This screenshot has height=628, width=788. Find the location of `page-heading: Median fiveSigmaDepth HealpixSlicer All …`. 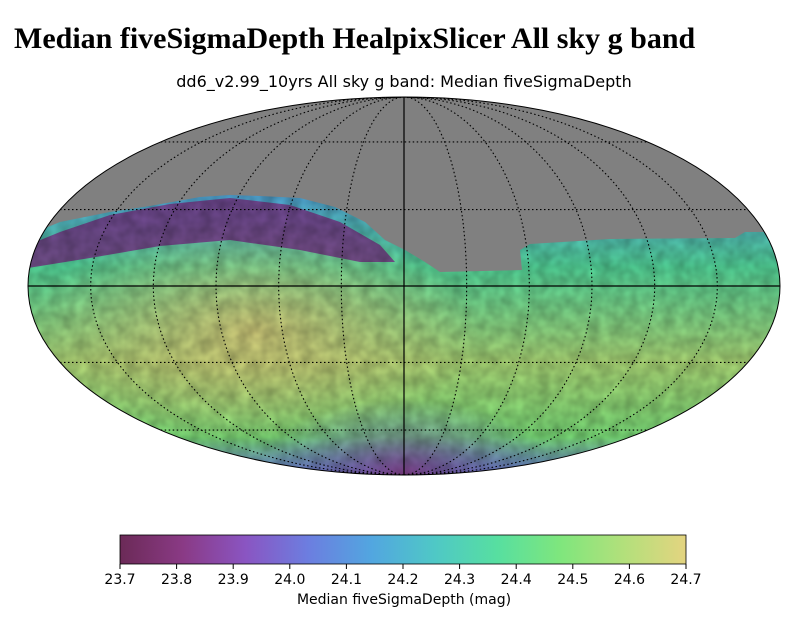

page-heading: Median fiveSigmaDepth HealpixSlicer All … is located at coordinates (355, 38).